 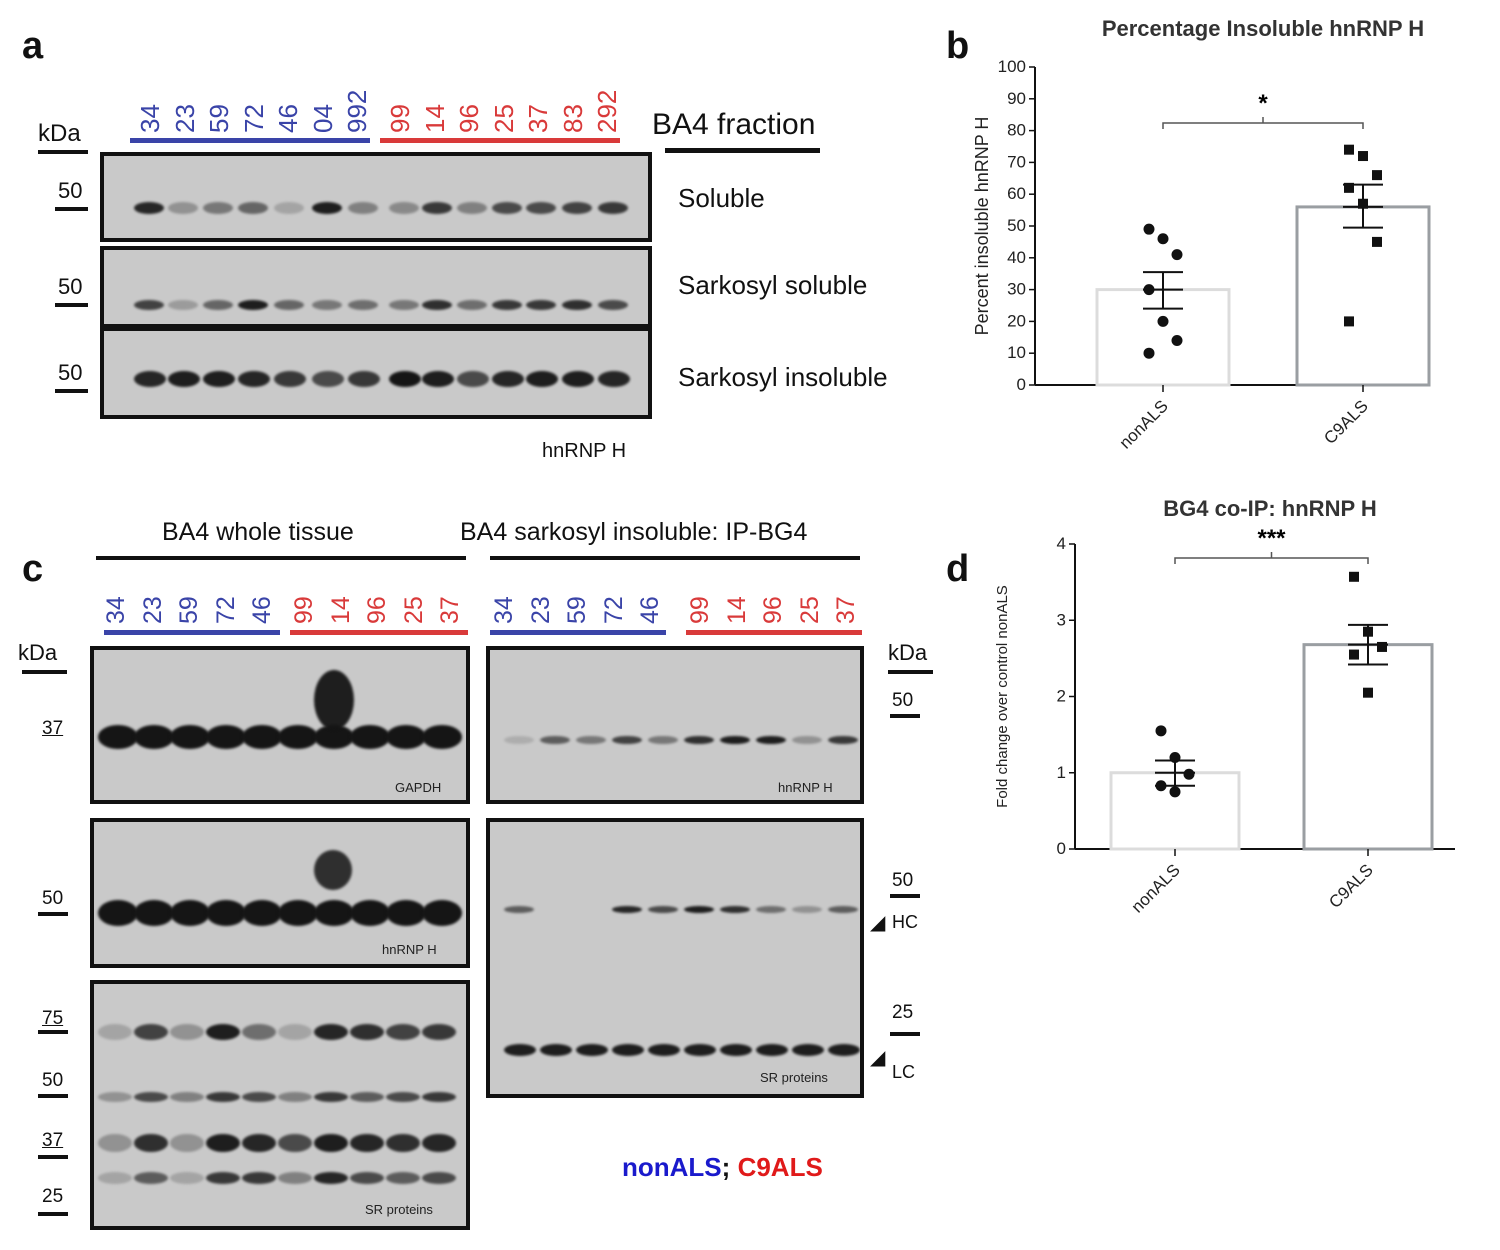 I want to click on y-tick-label: 30, so click(x=1016, y=289).